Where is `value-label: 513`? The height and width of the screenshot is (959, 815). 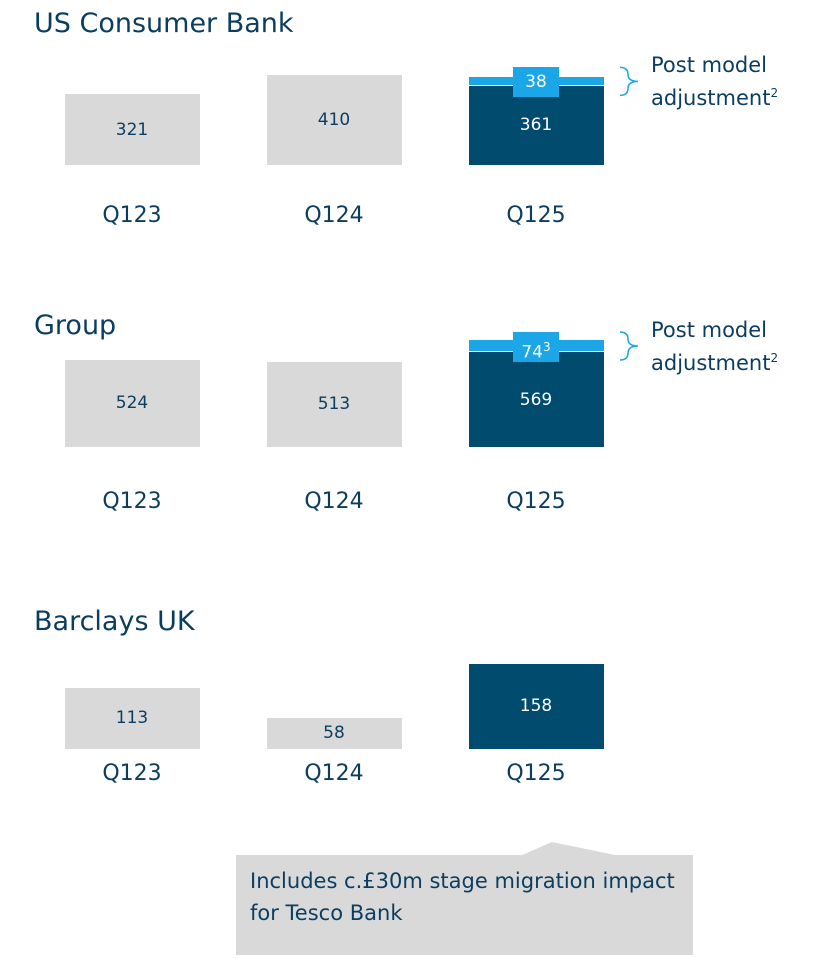 value-label: 513 is located at coordinates (334, 404).